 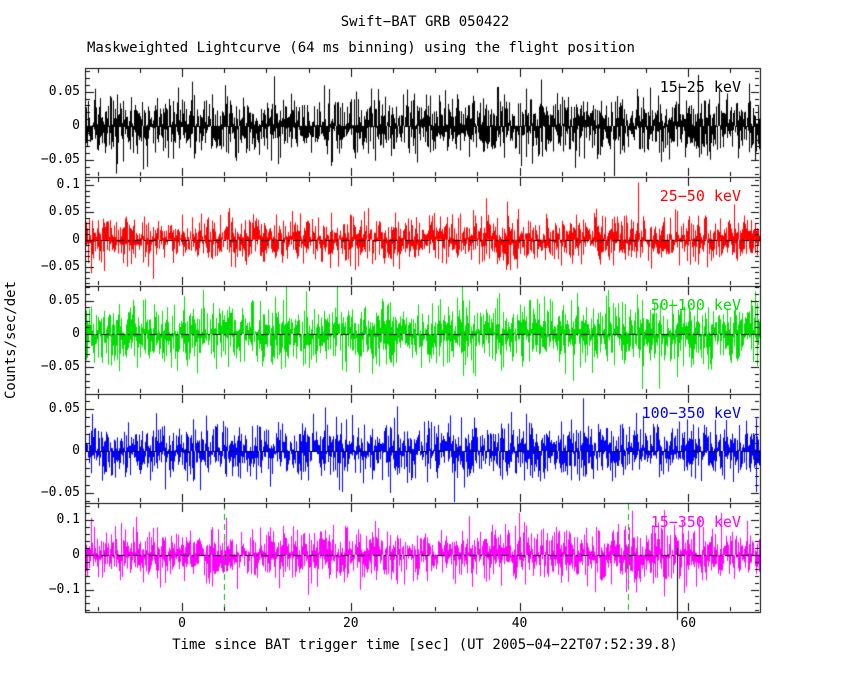 What do you see at coordinates (350, 623) in the screenshot?
I see `x-tick-label: 20` at bounding box center [350, 623].